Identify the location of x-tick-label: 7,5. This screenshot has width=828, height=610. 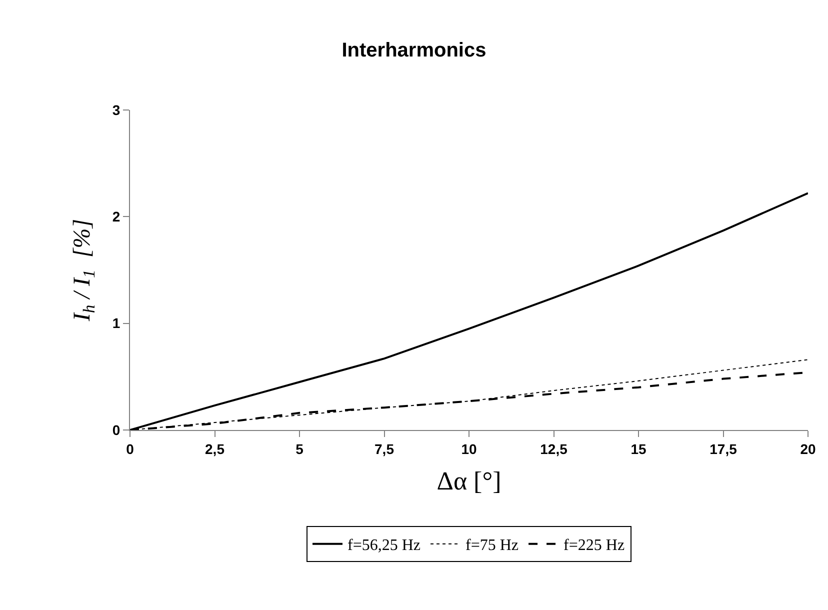
(384, 448).